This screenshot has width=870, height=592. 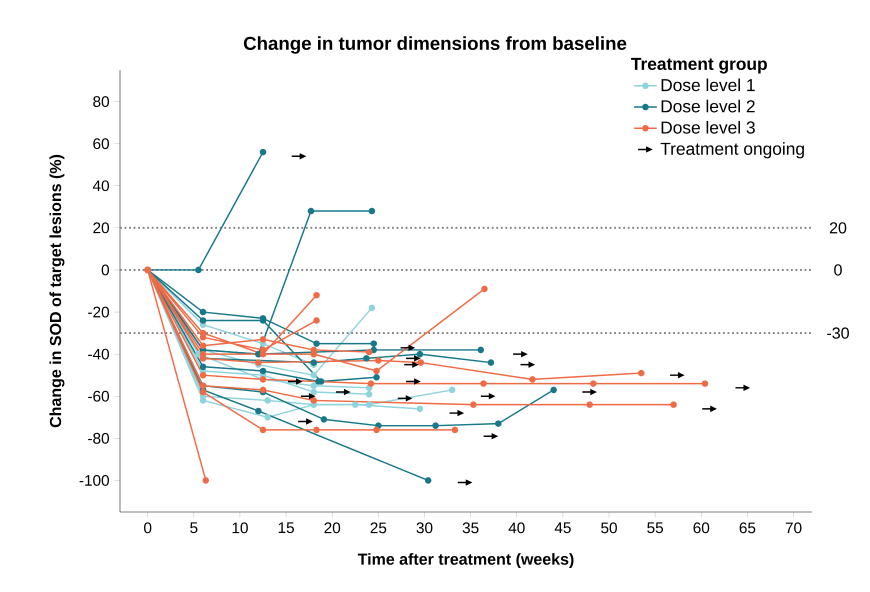 I want to click on ref-line-label: 0, so click(x=838, y=270).